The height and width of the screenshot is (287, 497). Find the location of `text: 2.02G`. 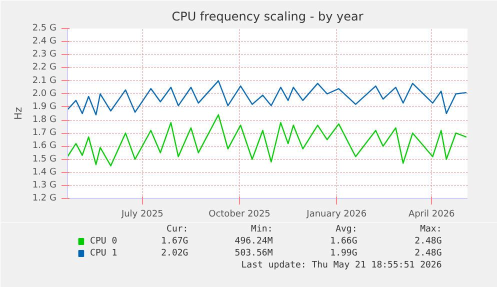

text: 2.02G is located at coordinates (174, 253).